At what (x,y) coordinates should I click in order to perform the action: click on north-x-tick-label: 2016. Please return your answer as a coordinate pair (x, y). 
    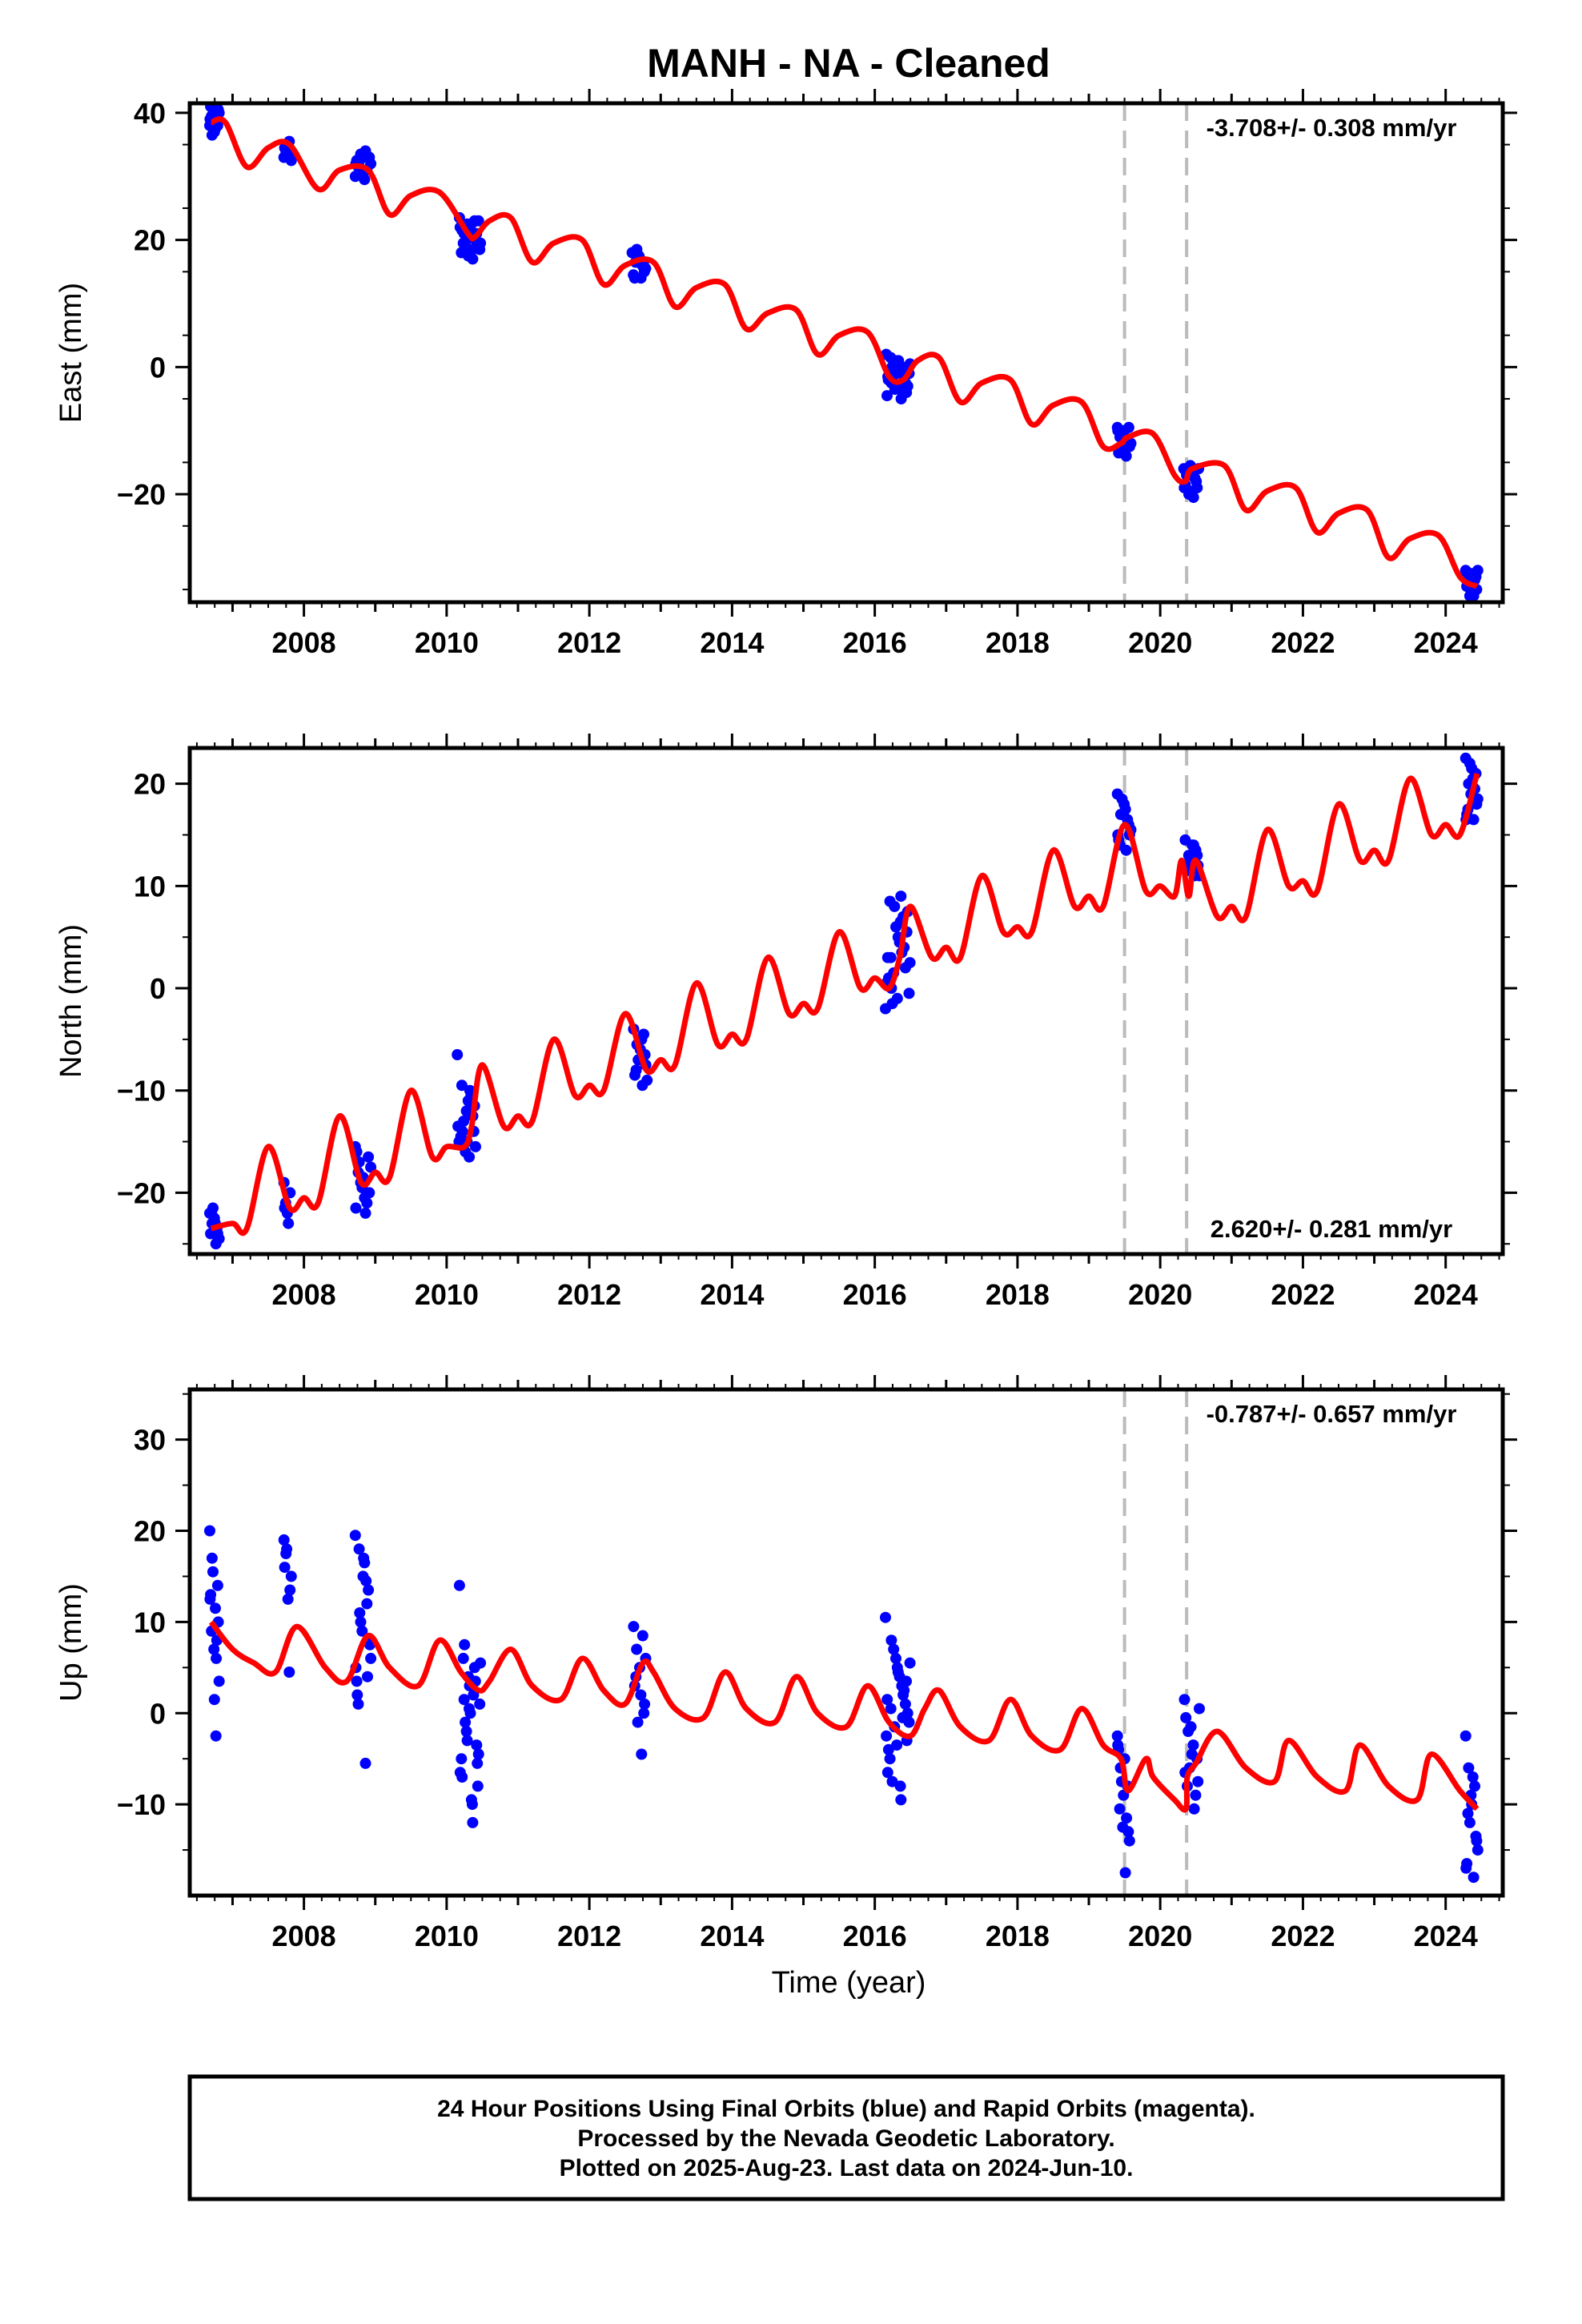
    Looking at the image, I should click on (875, 1294).